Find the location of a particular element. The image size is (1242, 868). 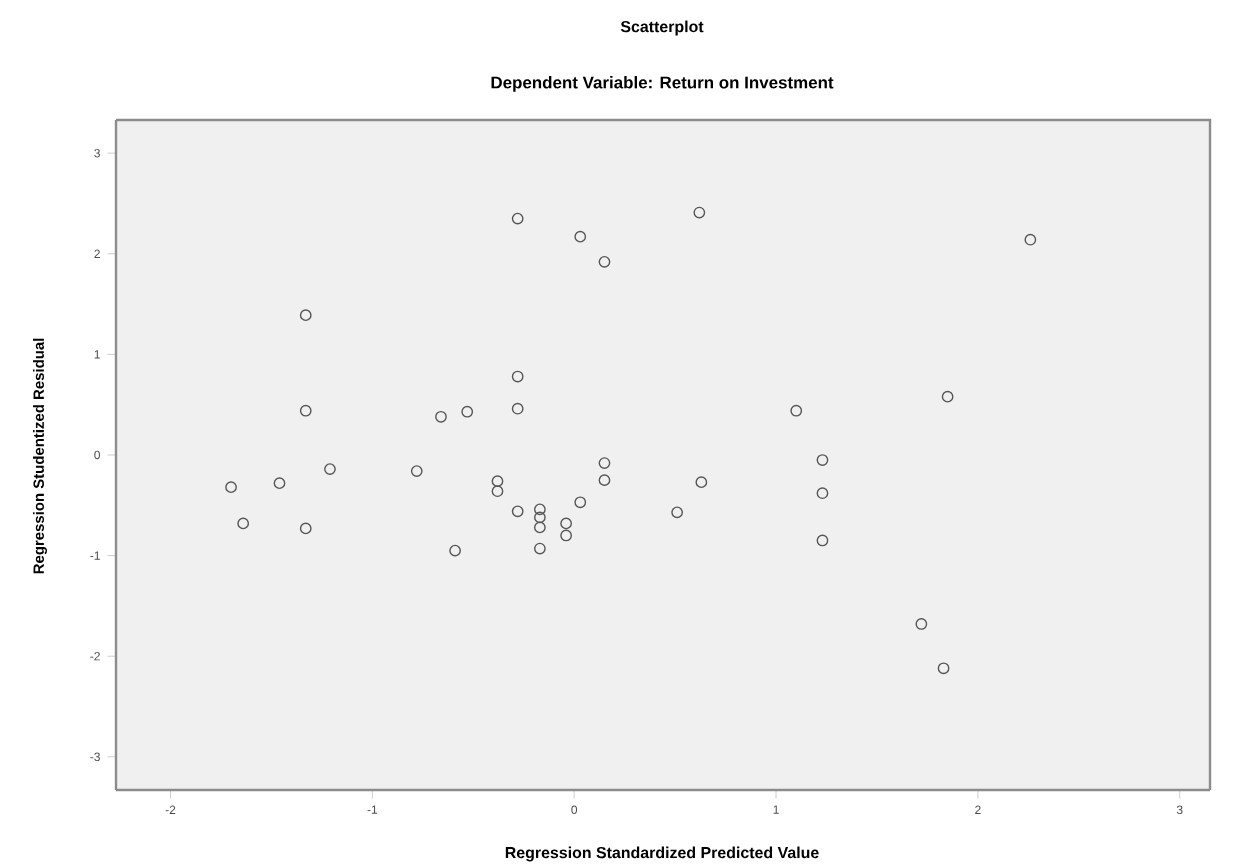

chart-subtitle: Dependent Variable: Return on Investment is located at coordinates (662, 84).